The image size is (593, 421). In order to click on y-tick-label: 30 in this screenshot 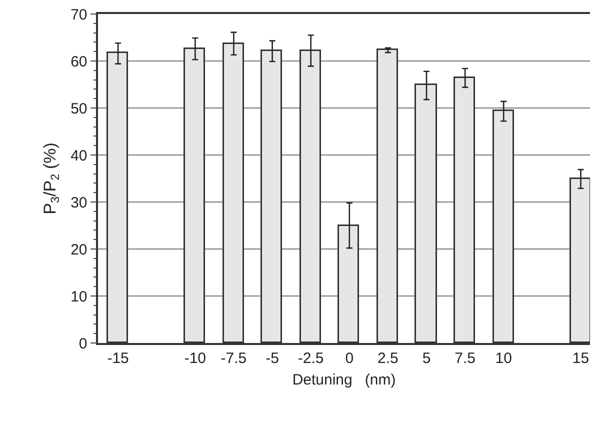, I will do `click(79, 203)`.